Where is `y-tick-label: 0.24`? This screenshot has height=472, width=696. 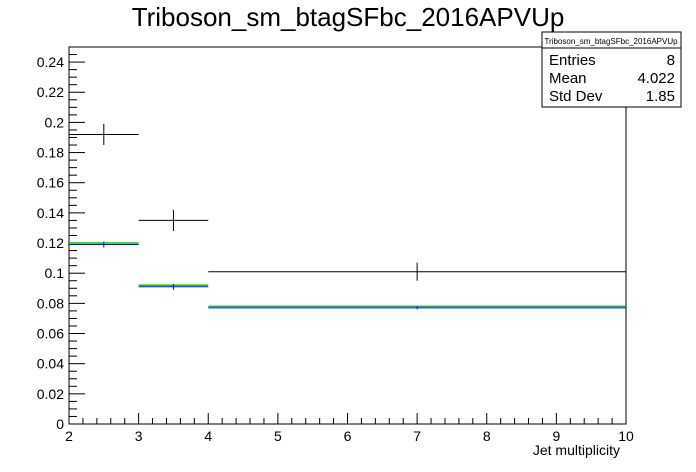
y-tick-label: 0.24 is located at coordinates (50, 62).